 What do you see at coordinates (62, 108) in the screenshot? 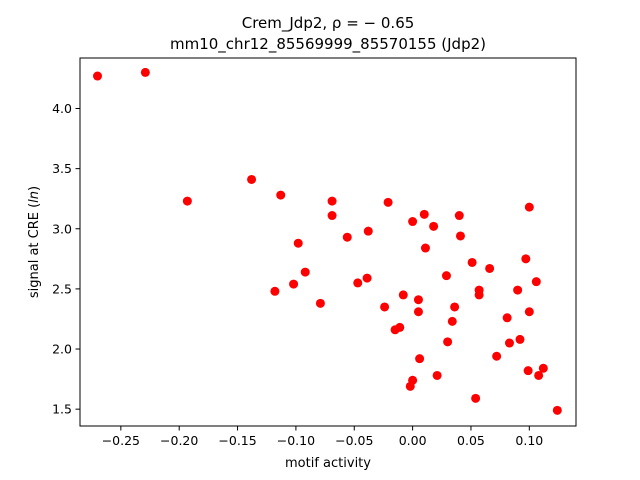
I see `y-tick-label: 4.0` at bounding box center [62, 108].